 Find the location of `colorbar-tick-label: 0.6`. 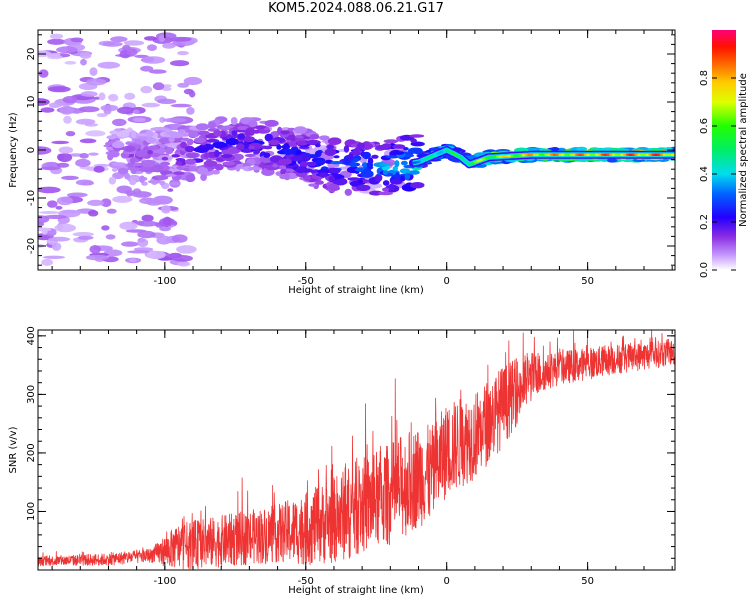

colorbar-tick-label: 0.6 is located at coordinates (704, 126).